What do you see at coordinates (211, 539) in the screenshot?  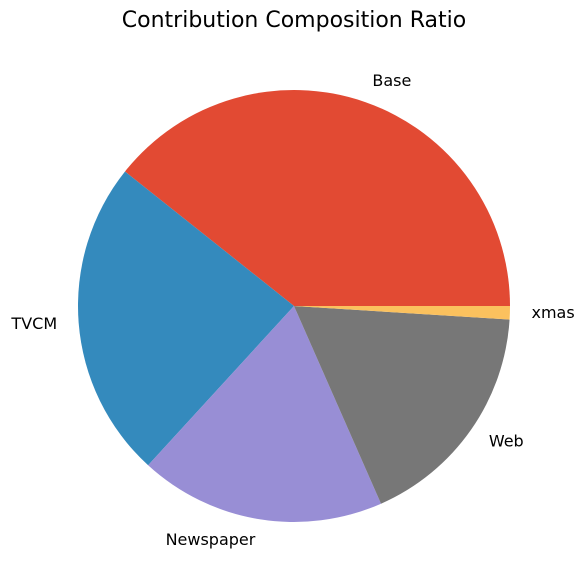 I see `slice-label: Newspaper` at bounding box center [211, 539].